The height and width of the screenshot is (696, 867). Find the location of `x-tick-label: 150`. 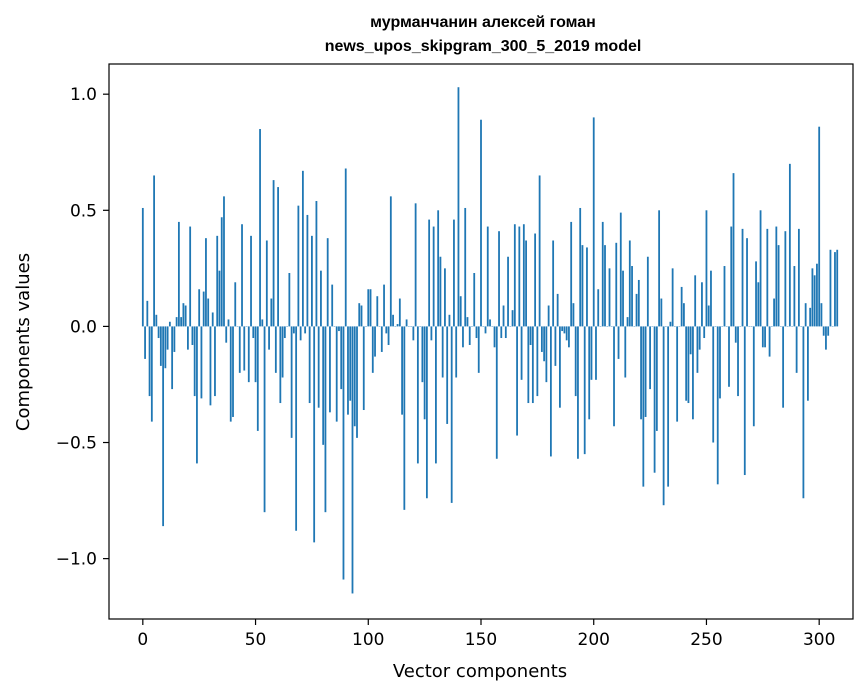

x-tick-label: 150 is located at coordinates (481, 640).